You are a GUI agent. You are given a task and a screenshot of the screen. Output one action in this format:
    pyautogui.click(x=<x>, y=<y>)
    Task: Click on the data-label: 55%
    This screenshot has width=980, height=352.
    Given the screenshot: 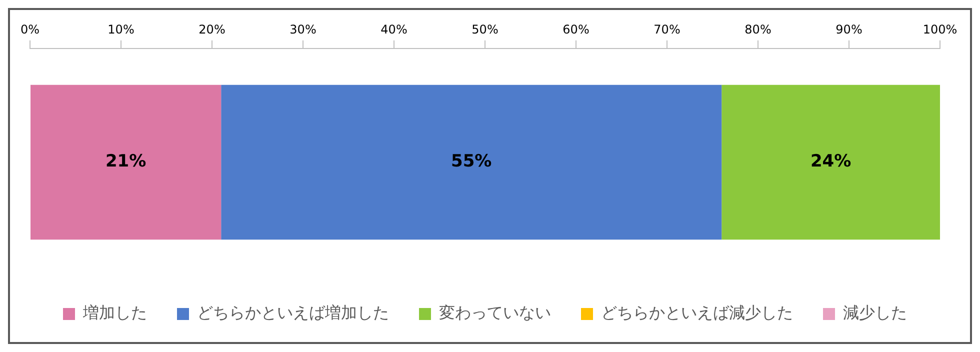 What is the action you would take?
    pyautogui.click(x=471, y=162)
    